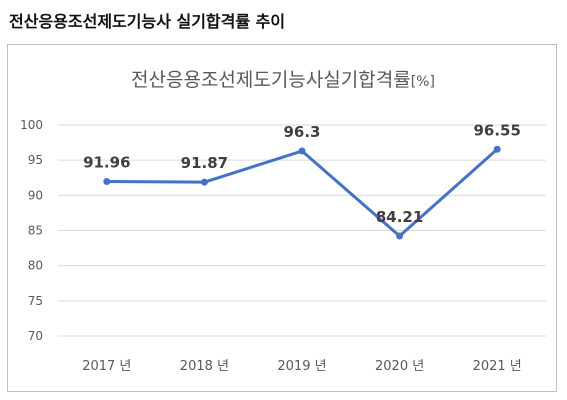 The width and height of the screenshot is (567, 400). I want to click on data-label: 91.87, so click(204, 163).